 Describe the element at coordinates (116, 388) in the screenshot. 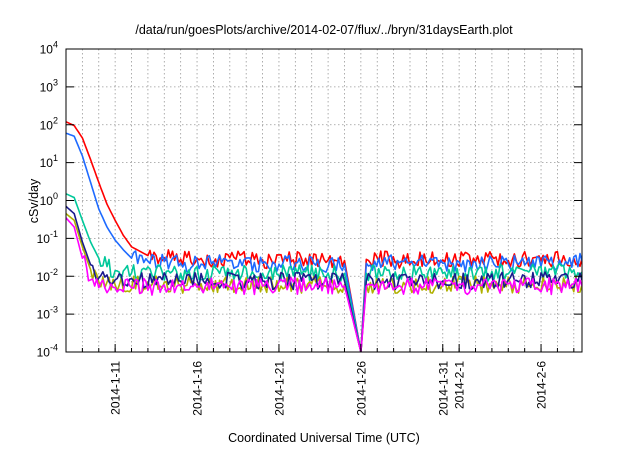

I see `x-tick-label: 2014-1-11` at that location.